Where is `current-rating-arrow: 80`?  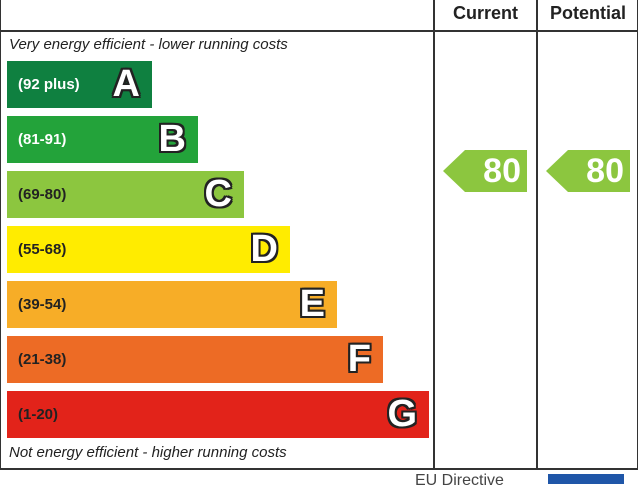
current-rating-arrow: 80 is located at coordinates (485, 171).